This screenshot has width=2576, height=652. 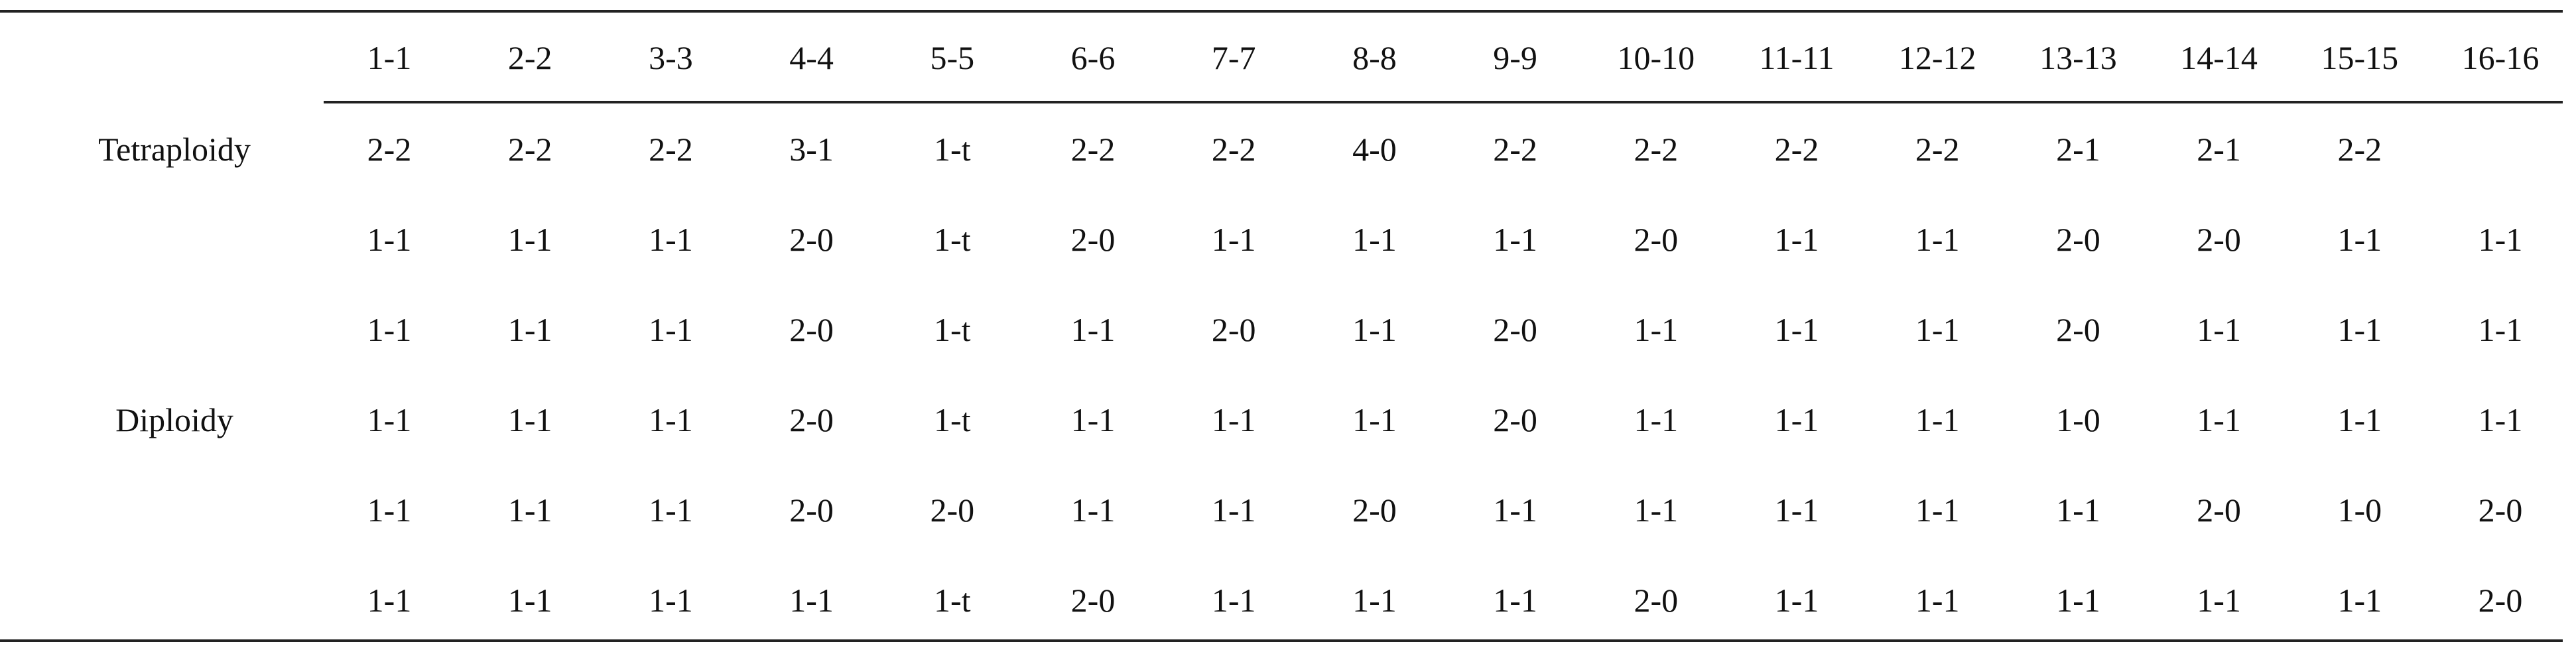 What do you see at coordinates (2500, 57) in the screenshot?
I see `column-header: 16-16` at bounding box center [2500, 57].